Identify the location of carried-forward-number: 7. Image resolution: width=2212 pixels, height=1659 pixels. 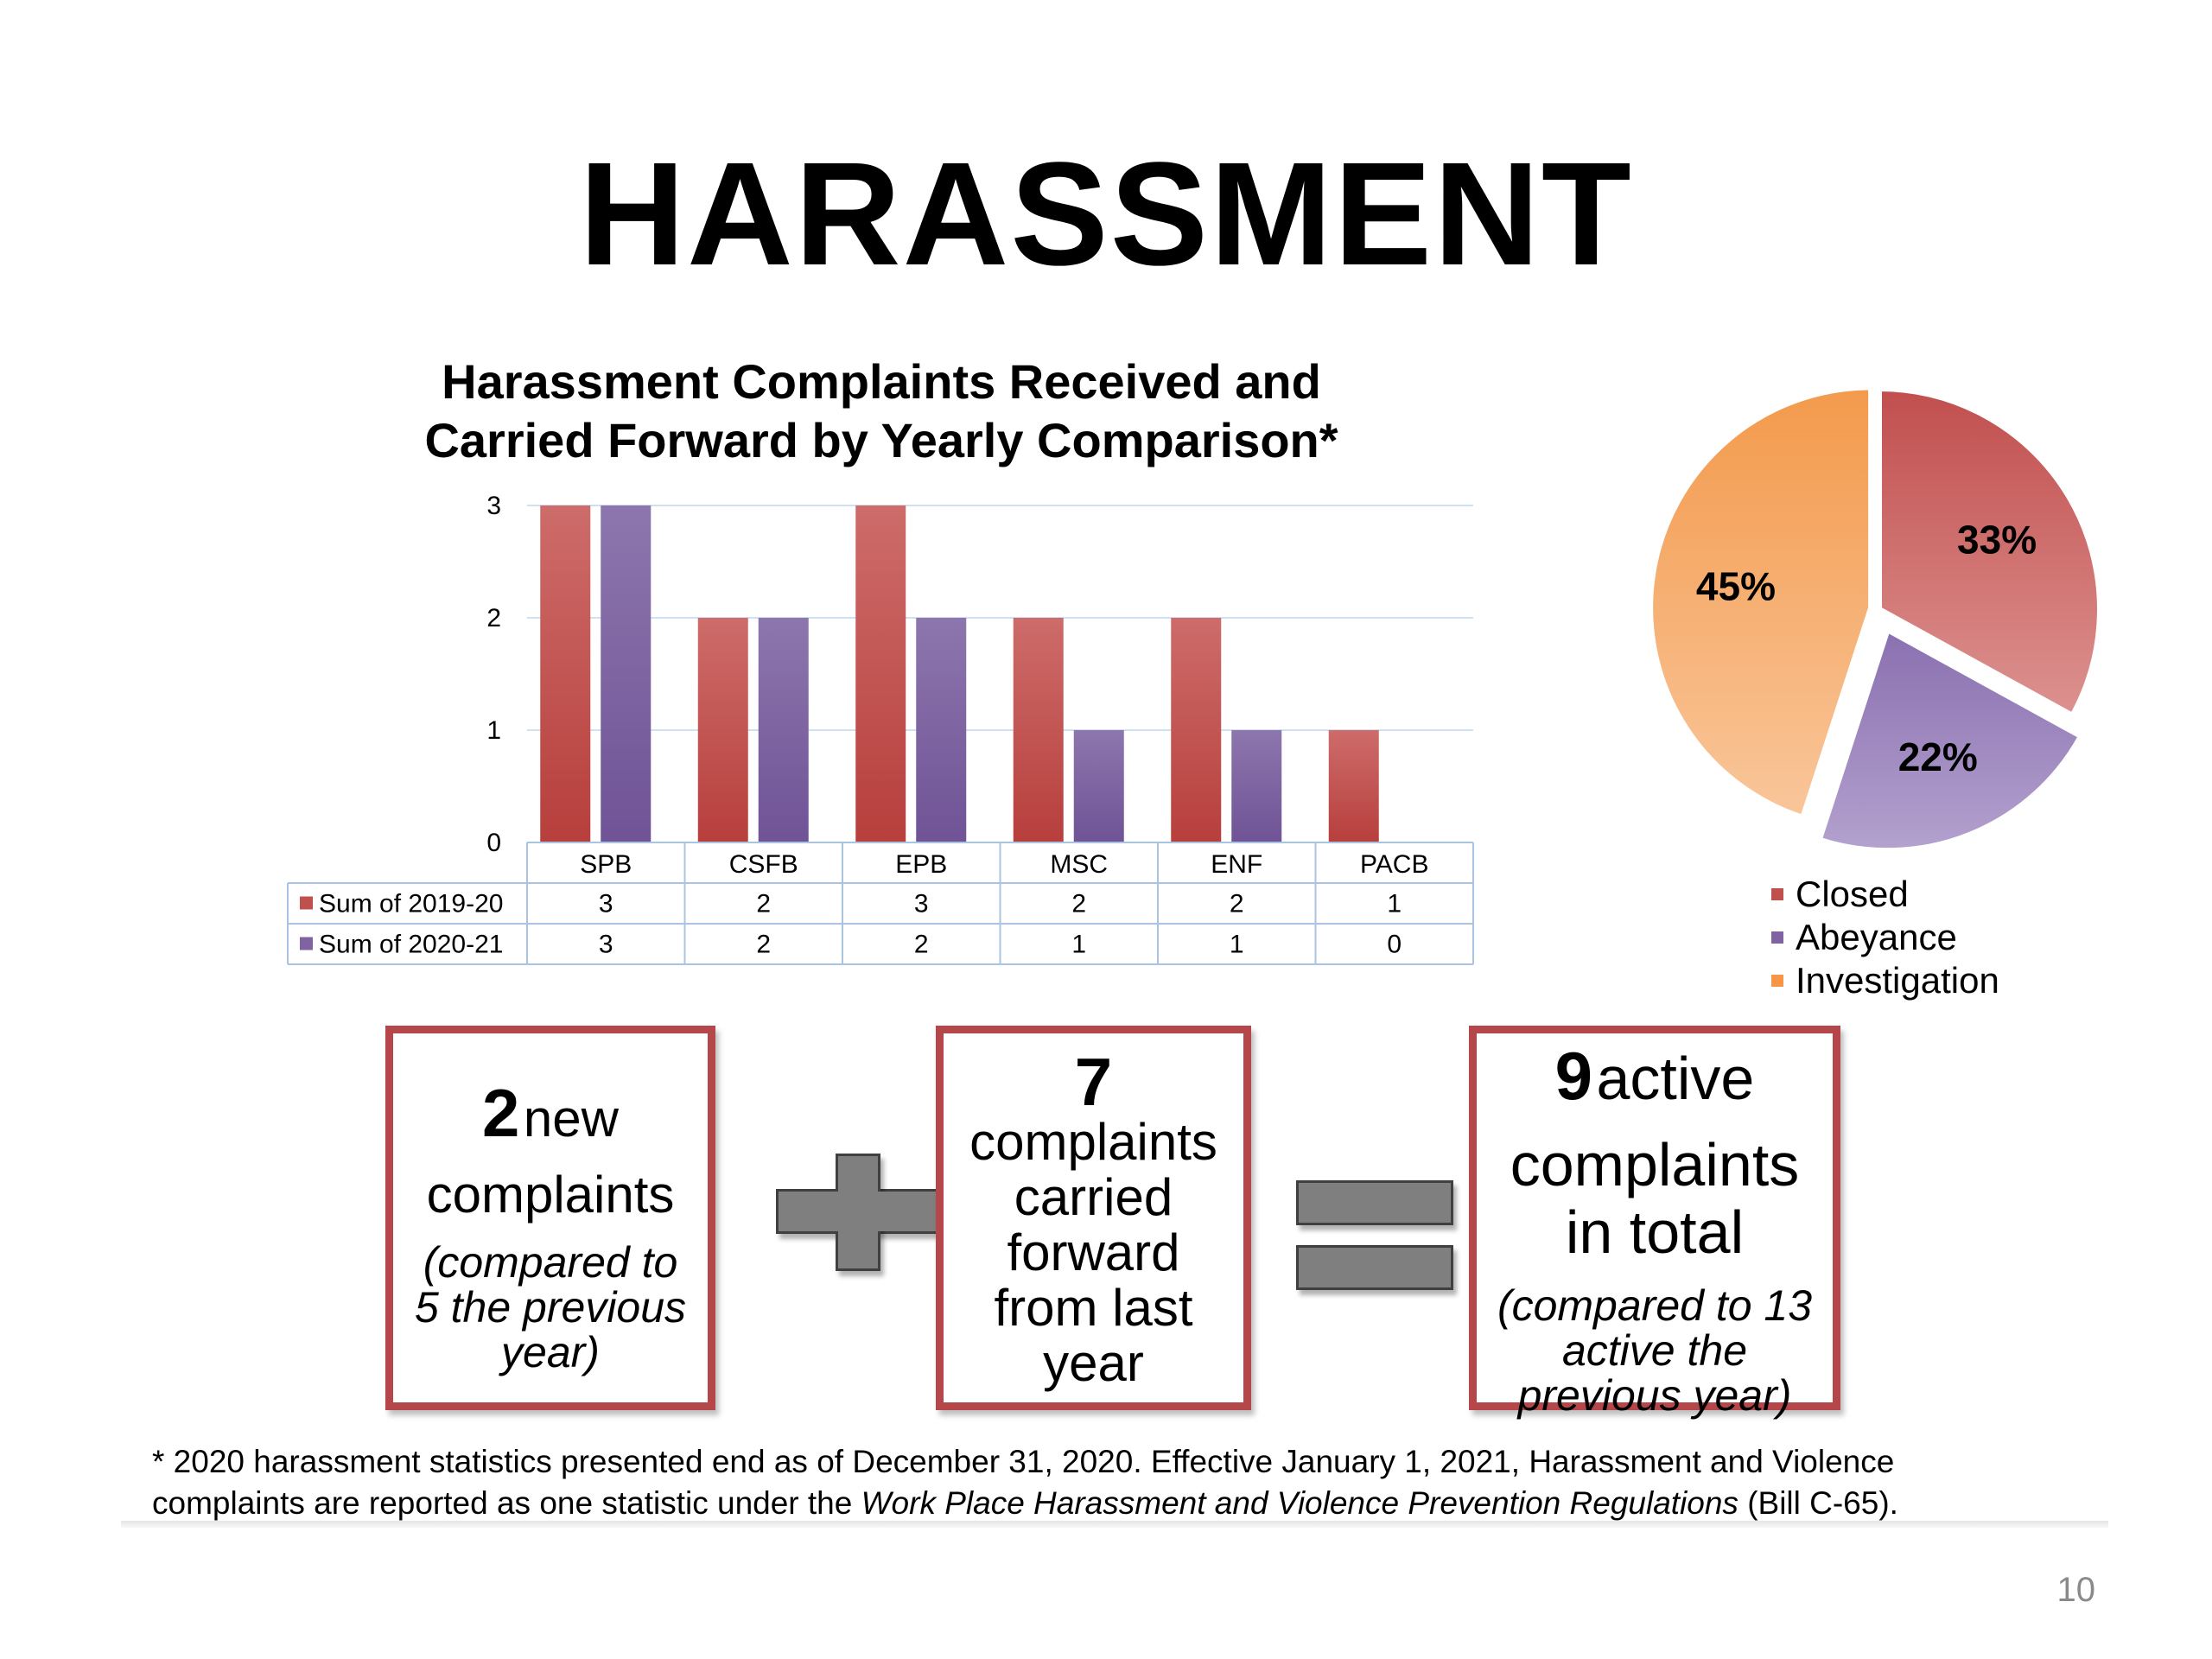
(1093, 1082).